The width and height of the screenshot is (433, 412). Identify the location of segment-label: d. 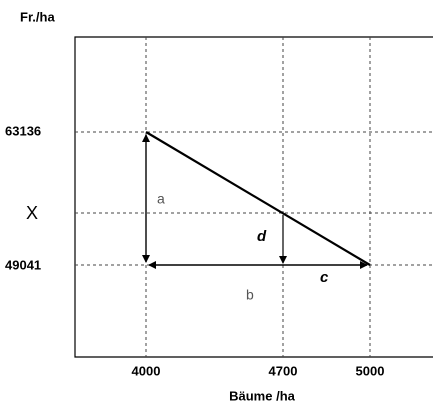
(262, 236).